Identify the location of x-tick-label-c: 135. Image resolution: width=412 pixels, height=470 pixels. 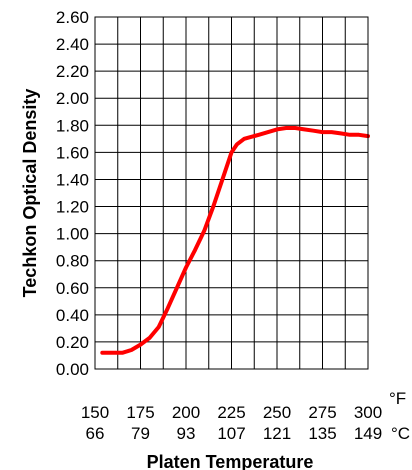
(322, 433).